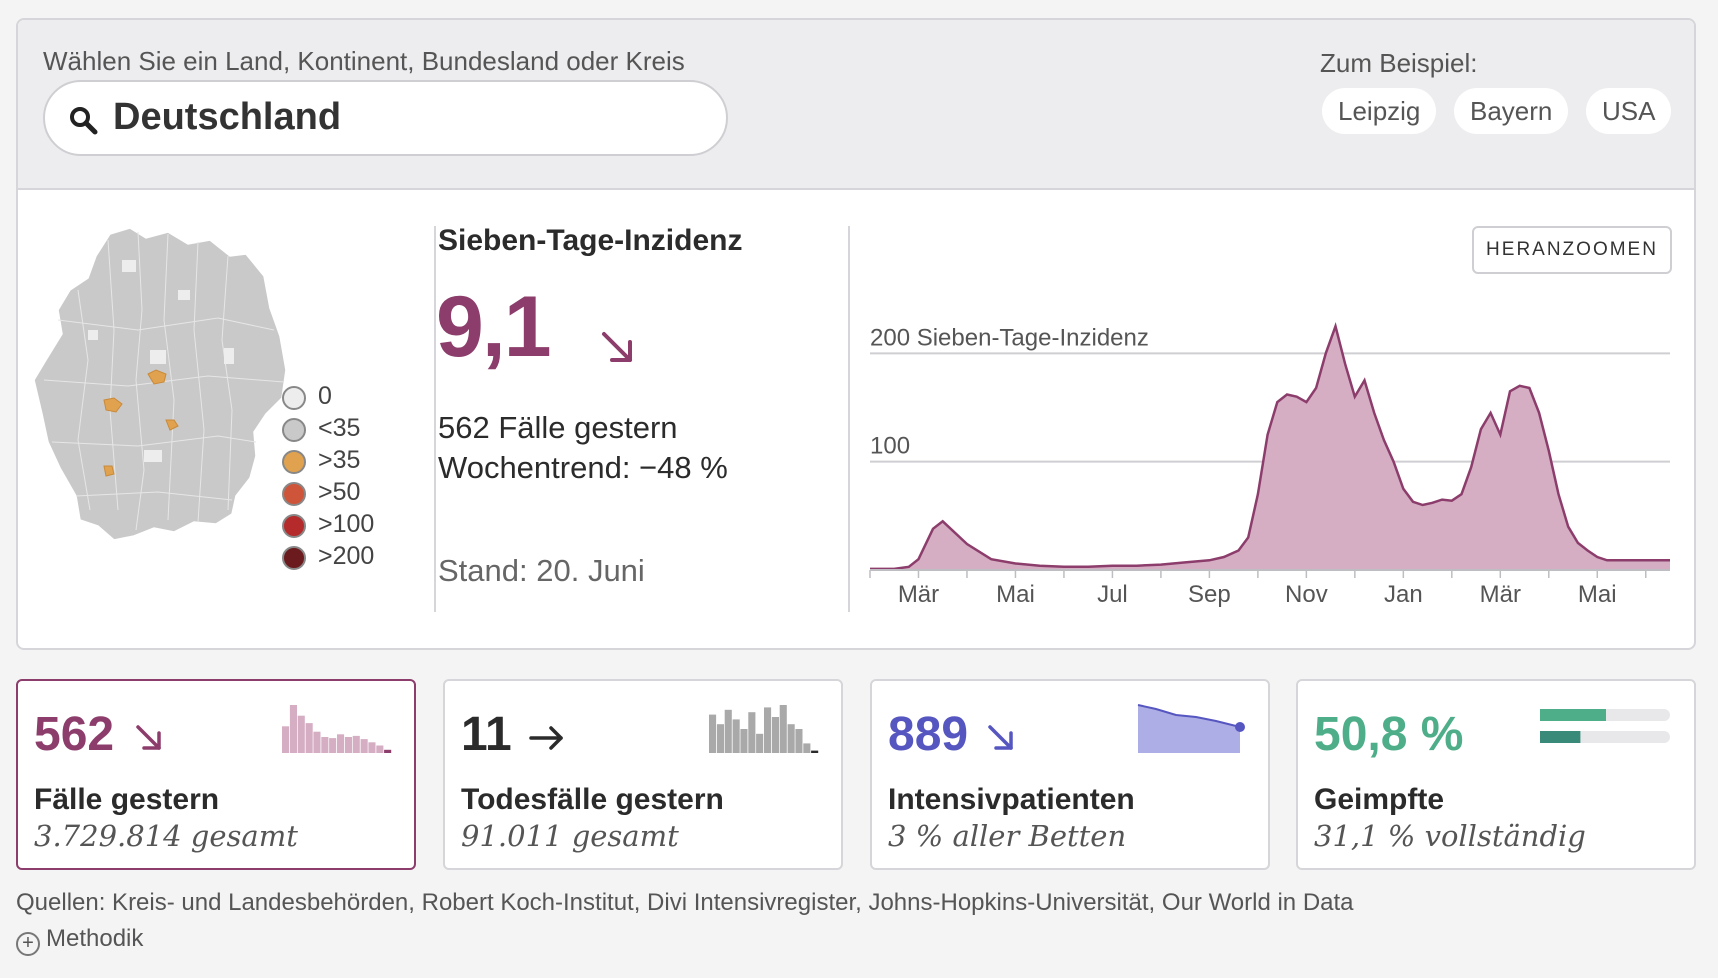  Describe the element at coordinates (346, 524) in the screenshot. I see `legend-label: >100` at that location.